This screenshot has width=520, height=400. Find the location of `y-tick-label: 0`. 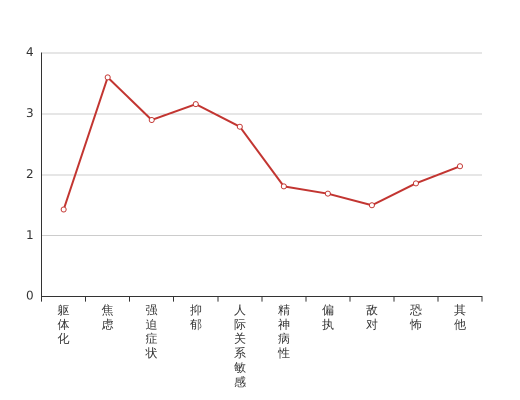

y-tick-label: 0 is located at coordinates (30, 295).